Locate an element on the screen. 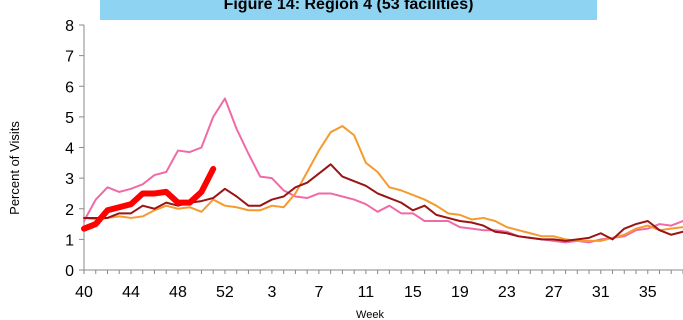 This screenshot has width=683, height=320. x-tick-label: 15 is located at coordinates (413, 292).